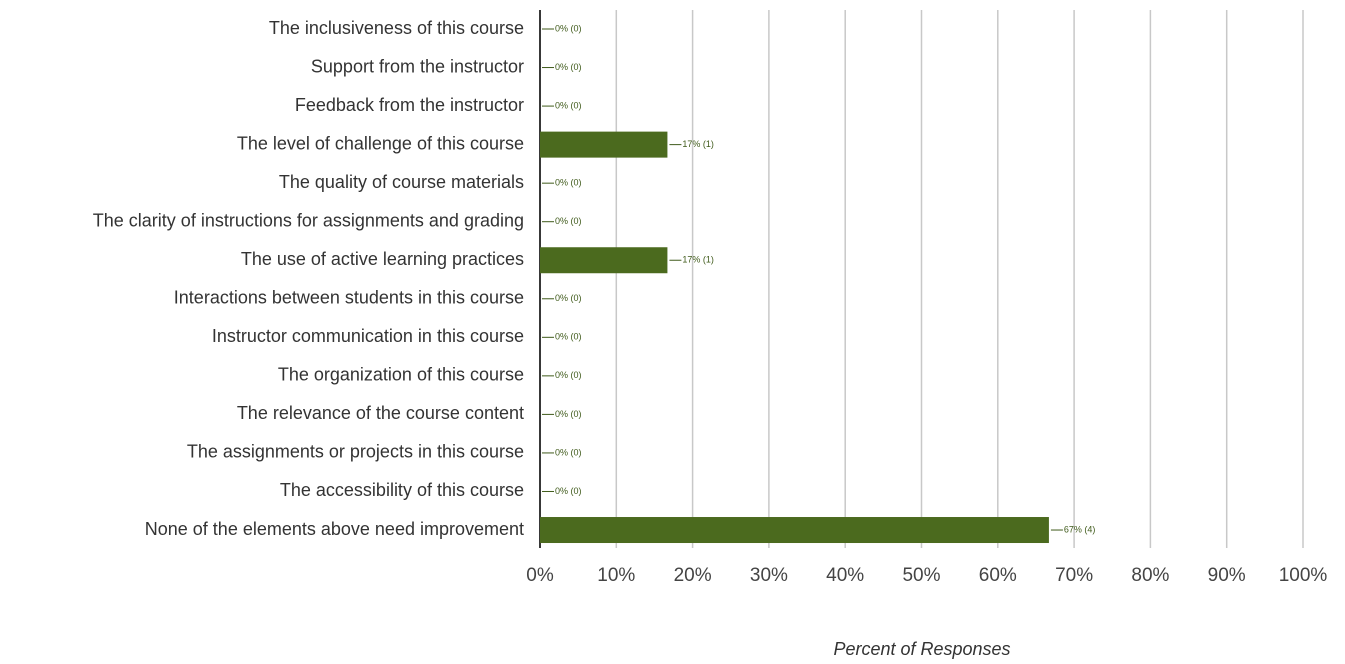  I want to click on category-label: The inclusiveness of this course, so click(396, 28).